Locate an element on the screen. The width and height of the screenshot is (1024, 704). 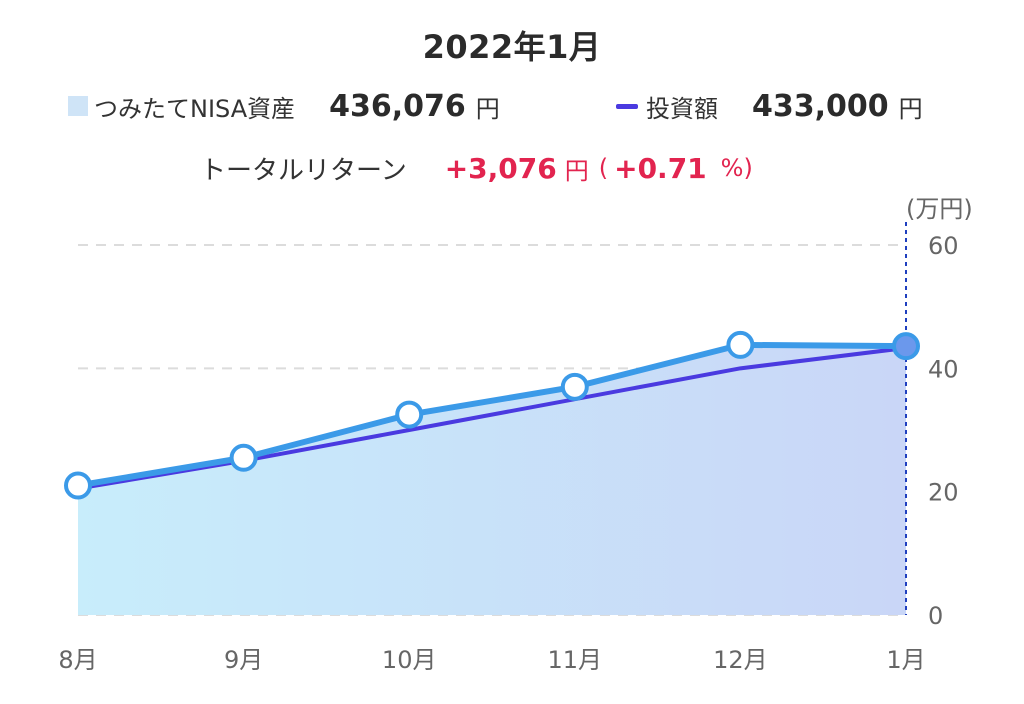
legend: つみたてNISA資産 436,076 円 投資額 433,000 円 is located at coordinates (512, 106).